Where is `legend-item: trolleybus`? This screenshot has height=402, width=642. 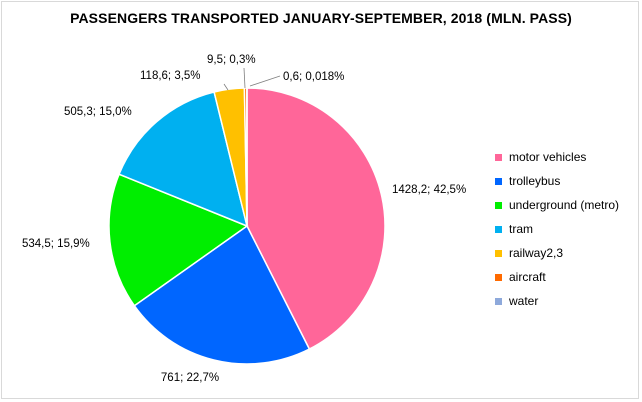
legend-item: trolleybus is located at coordinates (557, 181).